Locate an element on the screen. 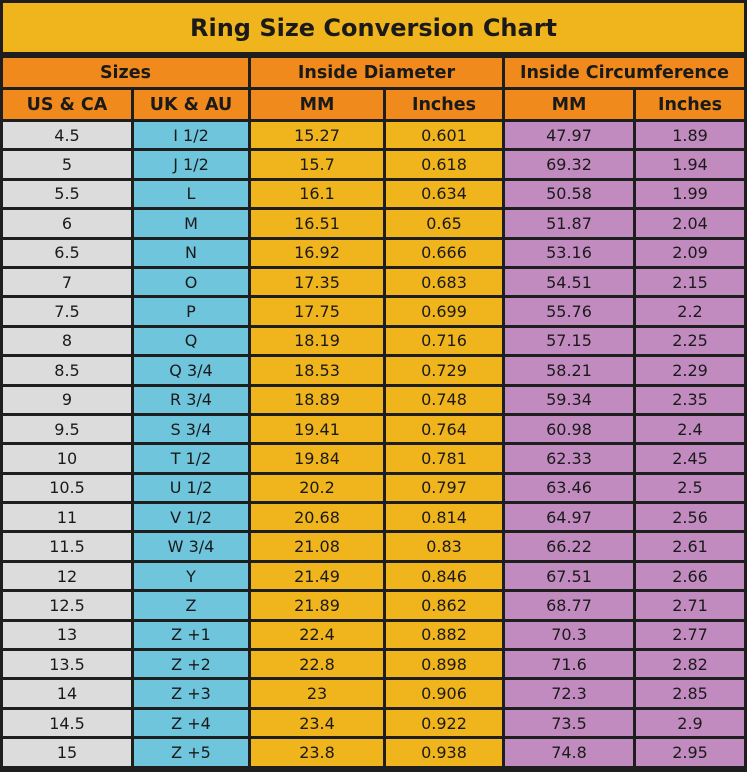  cell-us-ca: 4.5 is located at coordinates (67, 135).